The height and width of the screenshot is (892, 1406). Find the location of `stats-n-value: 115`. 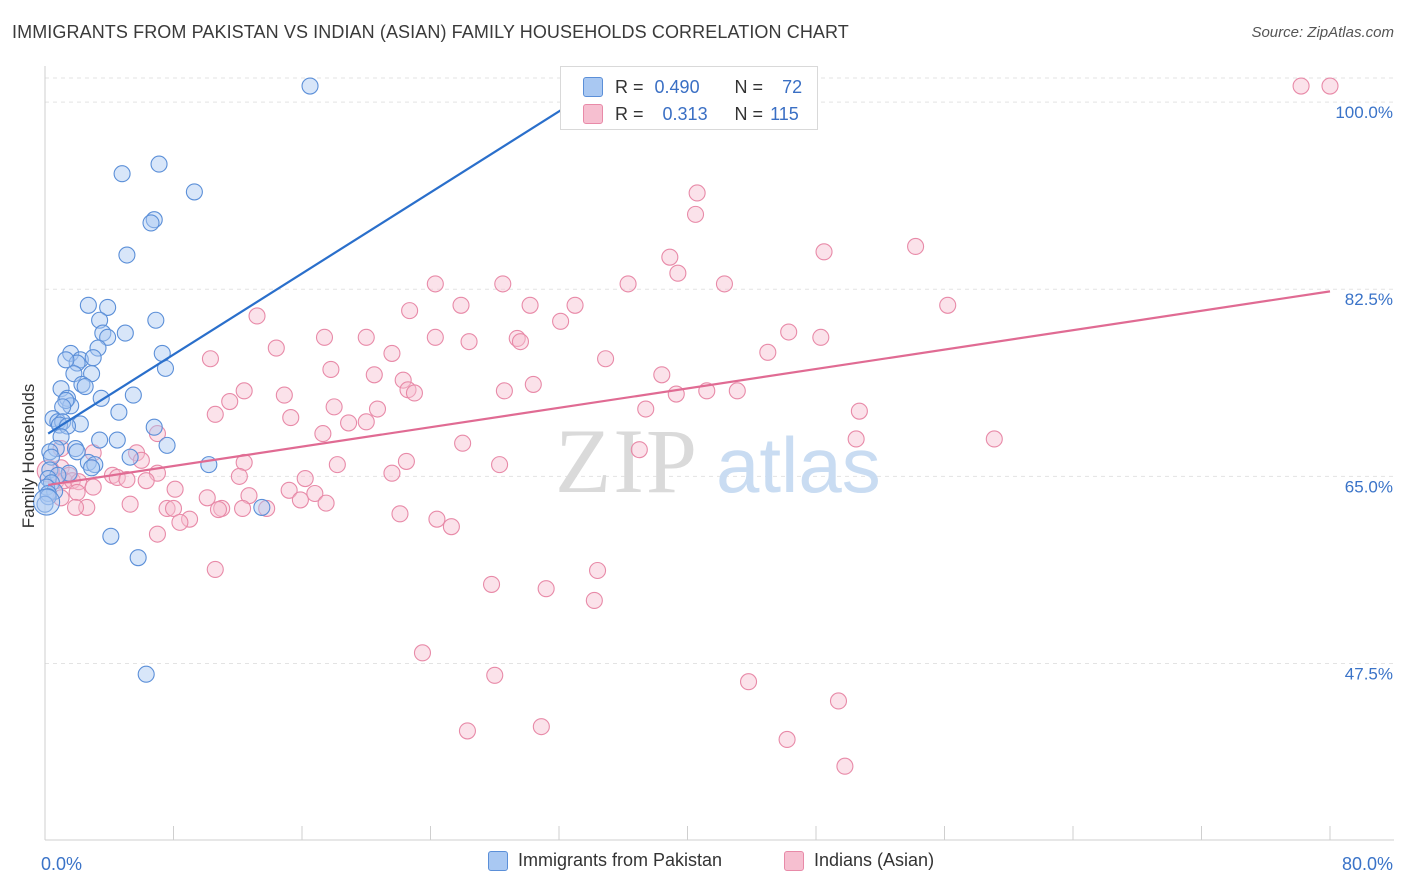

stats-n-value: 115 is located at coordinates (784, 113).